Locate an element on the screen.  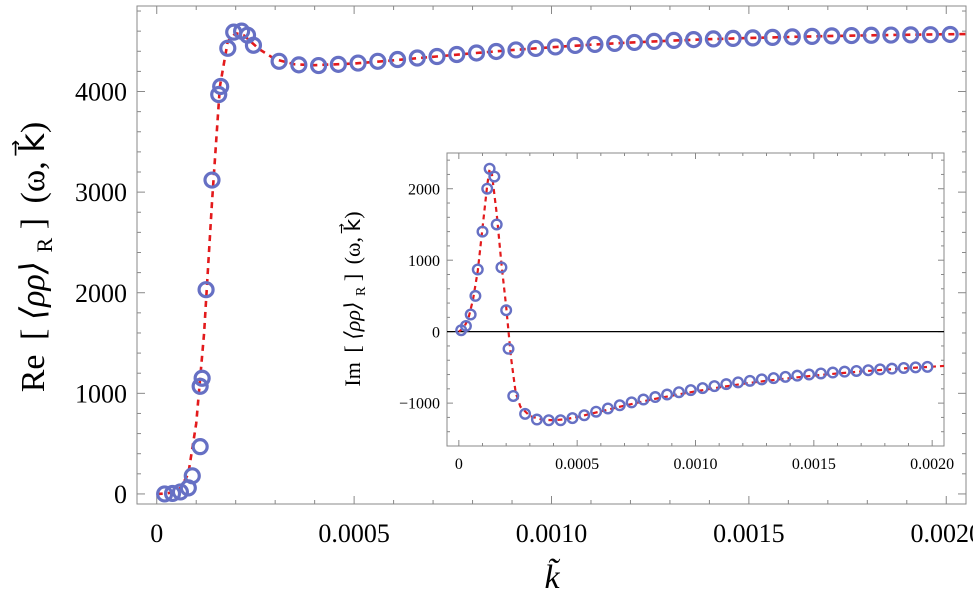
inset-x-tick-label: 0.0005 is located at coordinates (577, 464).